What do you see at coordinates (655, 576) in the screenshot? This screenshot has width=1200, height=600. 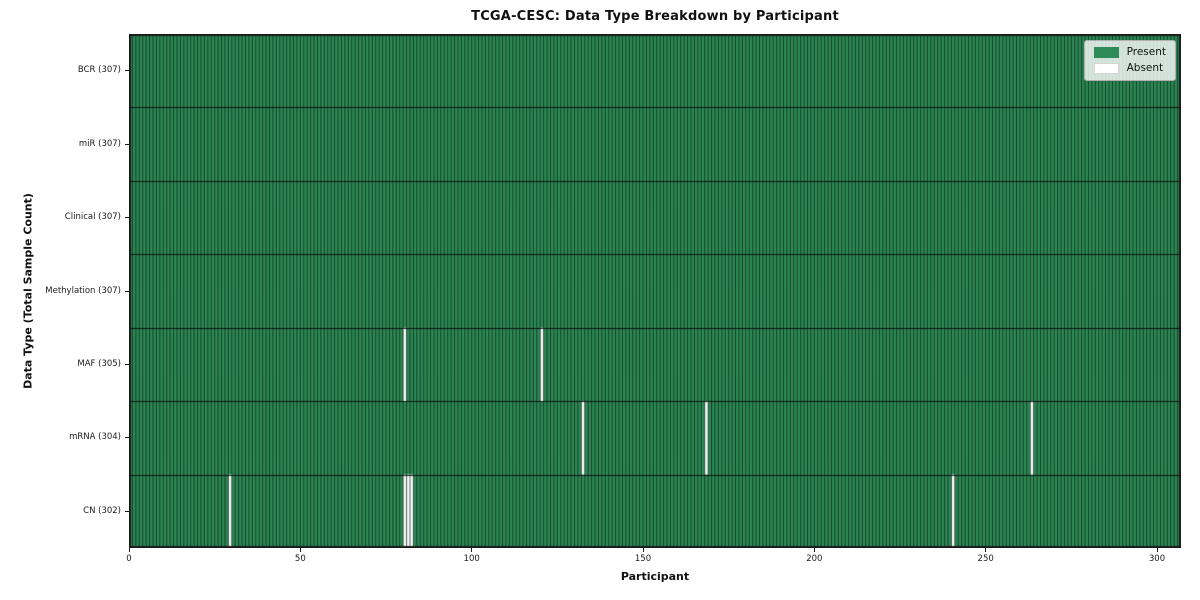 I see `x-axis-title: Participant` at bounding box center [655, 576].